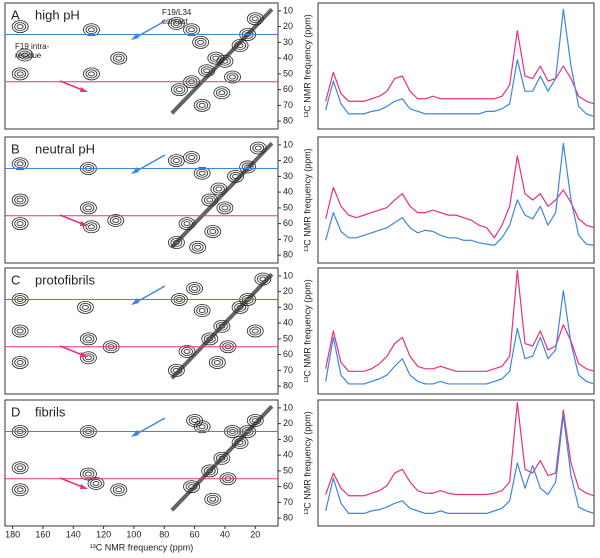 This screenshot has height=558, width=600. Describe the element at coordinates (12, 534) in the screenshot. I see `x-tick-label: 180` at that location.